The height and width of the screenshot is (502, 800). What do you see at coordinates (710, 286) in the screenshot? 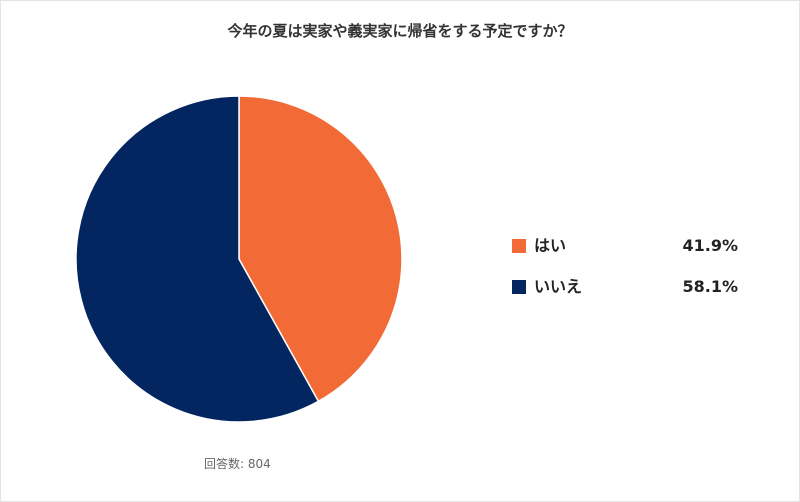
I see `legend-value-no: 58.1%` at bounding box center [710, 286].